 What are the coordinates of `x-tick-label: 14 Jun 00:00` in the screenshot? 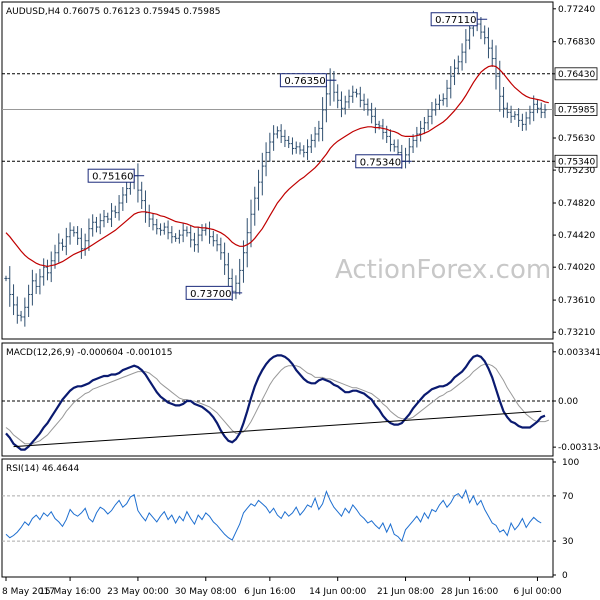 It's located at (337, 592).